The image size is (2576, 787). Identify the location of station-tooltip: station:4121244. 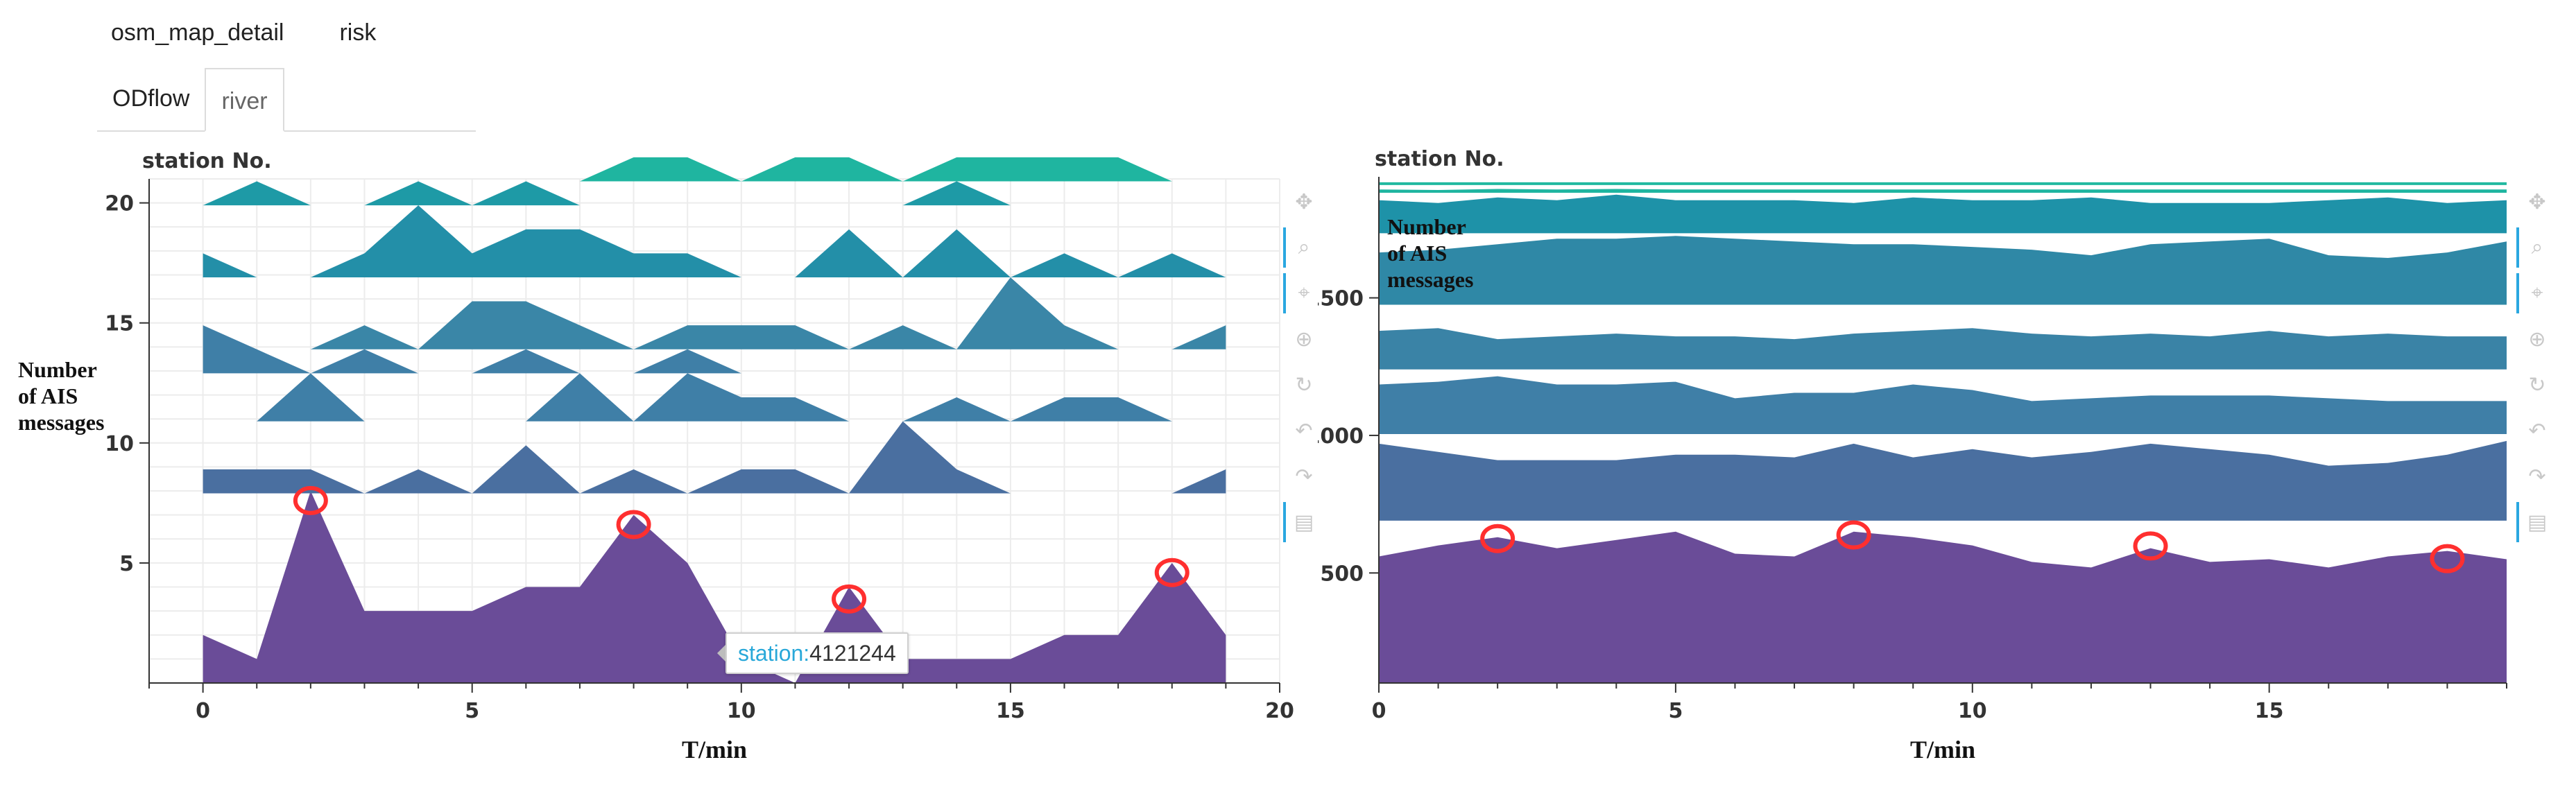
(813, 653).